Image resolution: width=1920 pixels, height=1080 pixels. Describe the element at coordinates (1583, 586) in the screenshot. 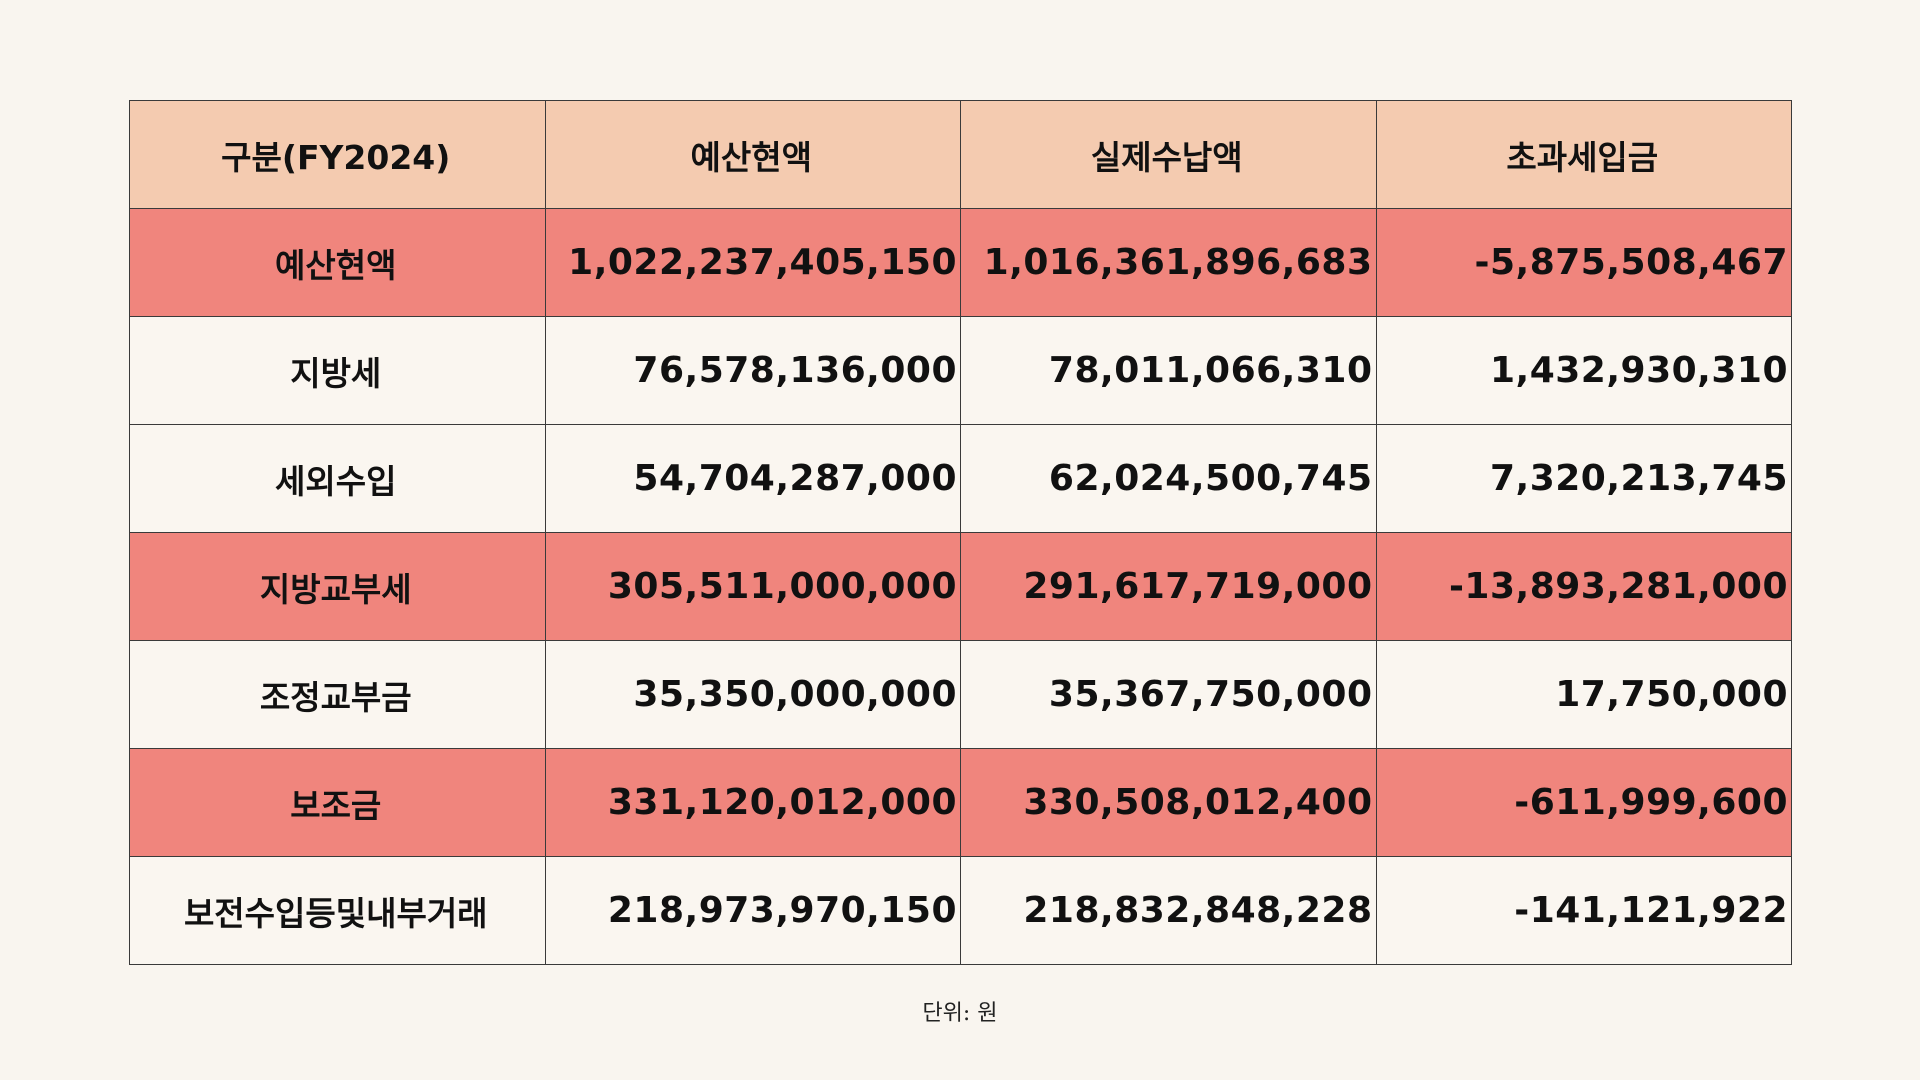

I see `excess-cell: -13,893,281,000` at that location.